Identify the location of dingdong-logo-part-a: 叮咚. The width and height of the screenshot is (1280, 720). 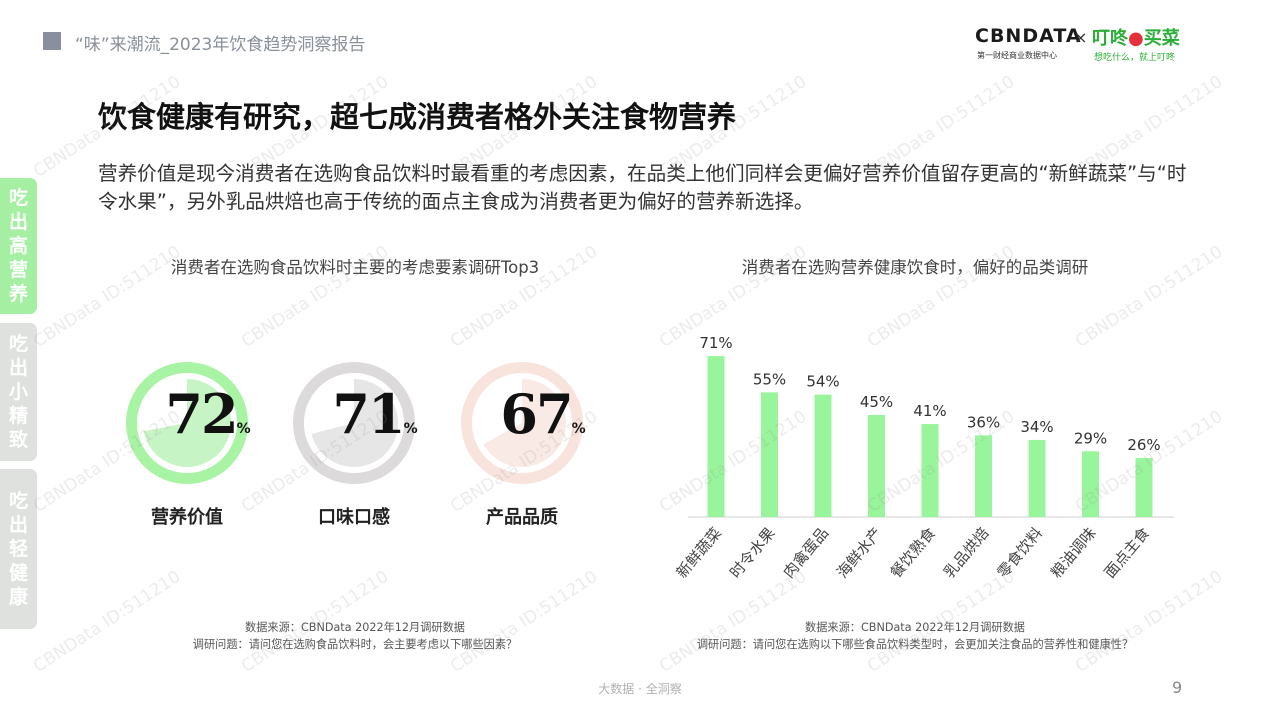
(1110, 38).